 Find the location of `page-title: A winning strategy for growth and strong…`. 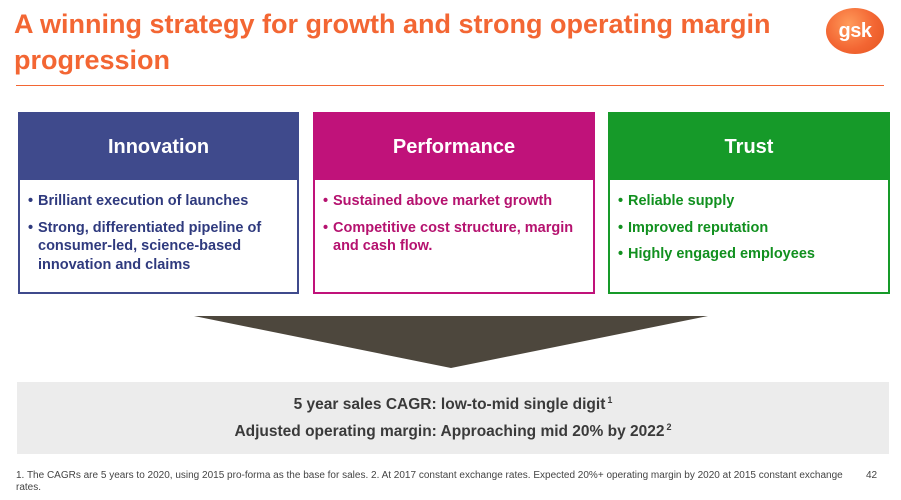

page-title: A winning strategy for growth and strong… is located at coordinates (392, 42).